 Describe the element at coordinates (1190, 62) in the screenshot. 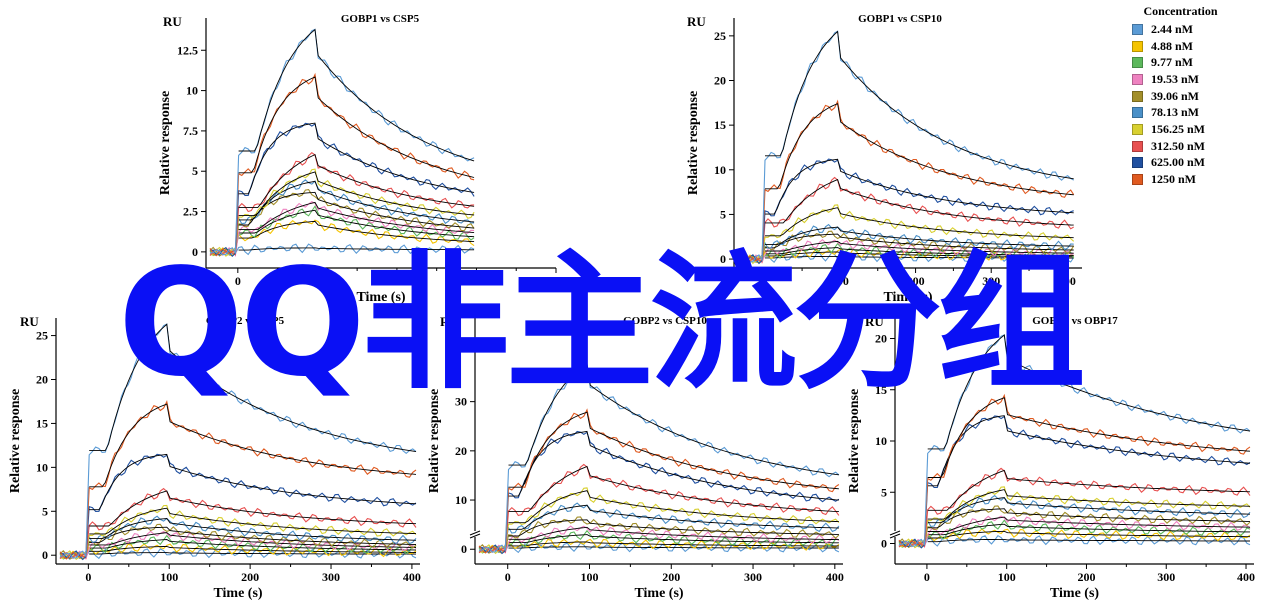

I see `legend-entry: 9.77 nM` at that location.